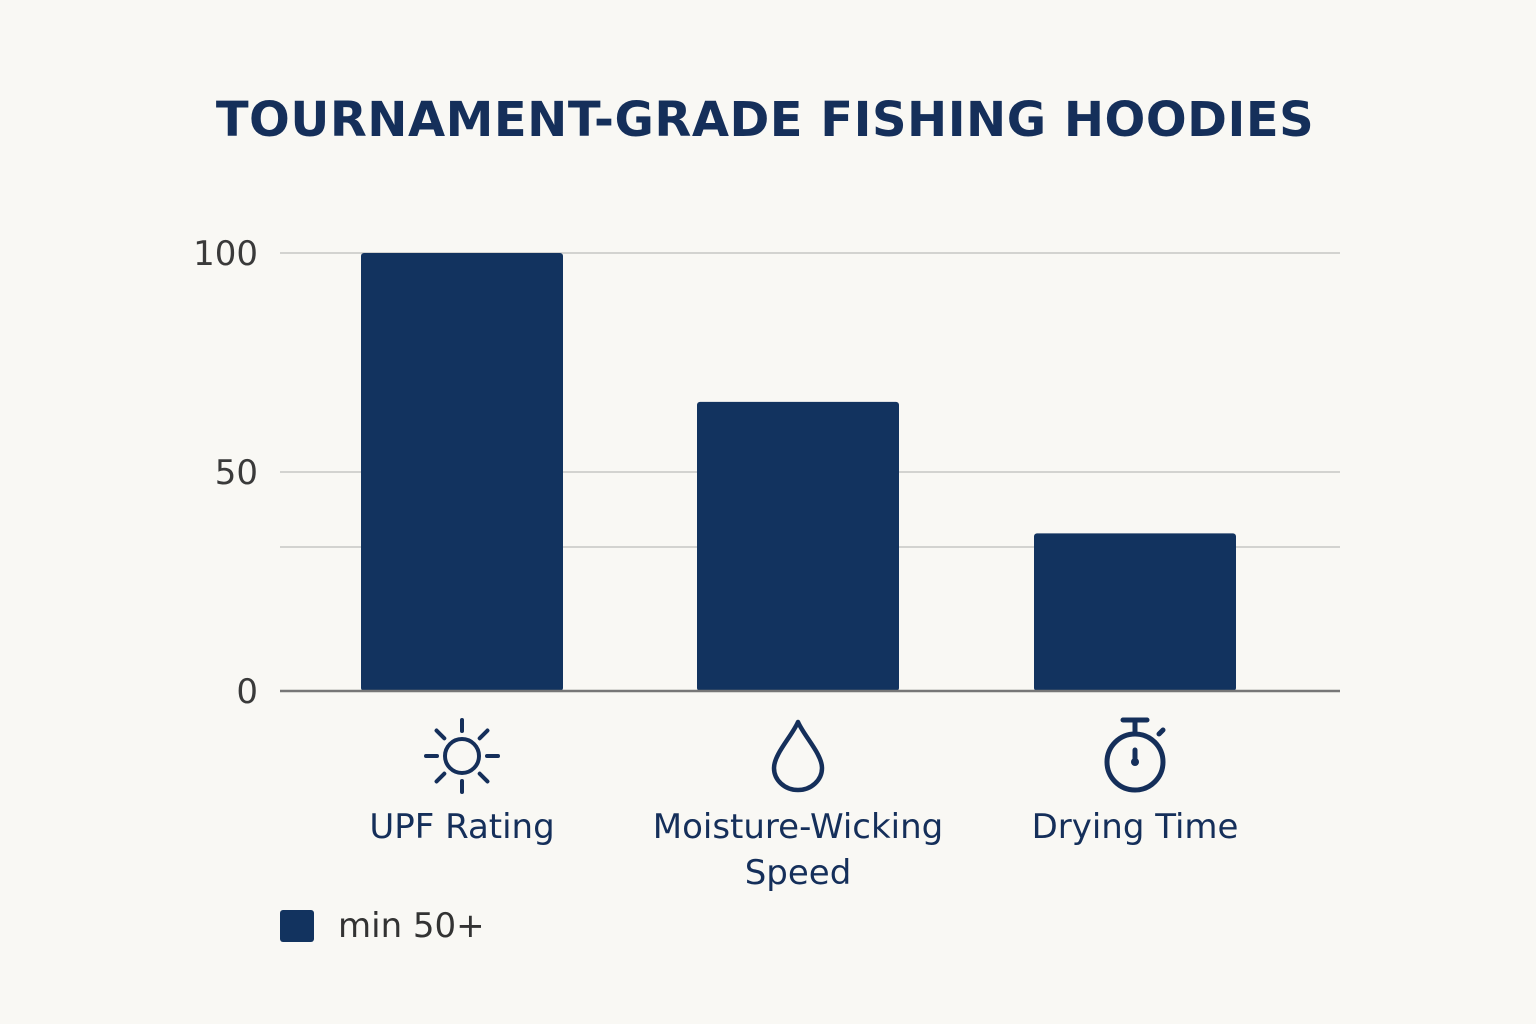  What do you see at coordinates (297, 926) in the screenshot?
I see `legend-swatch` at bounding box center [297, 926].